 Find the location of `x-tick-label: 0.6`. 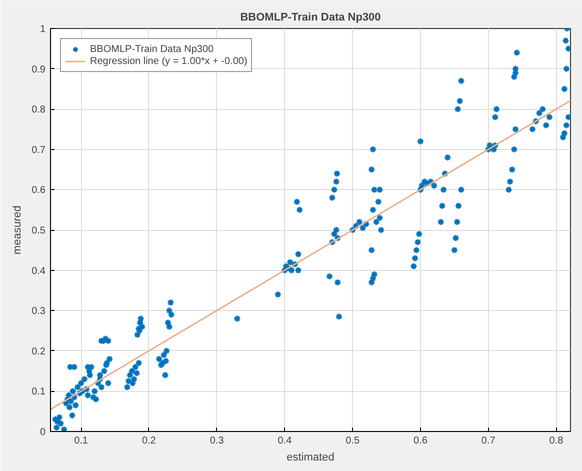

x-tick-label: 0.6 is located at coordinates (421, 441).